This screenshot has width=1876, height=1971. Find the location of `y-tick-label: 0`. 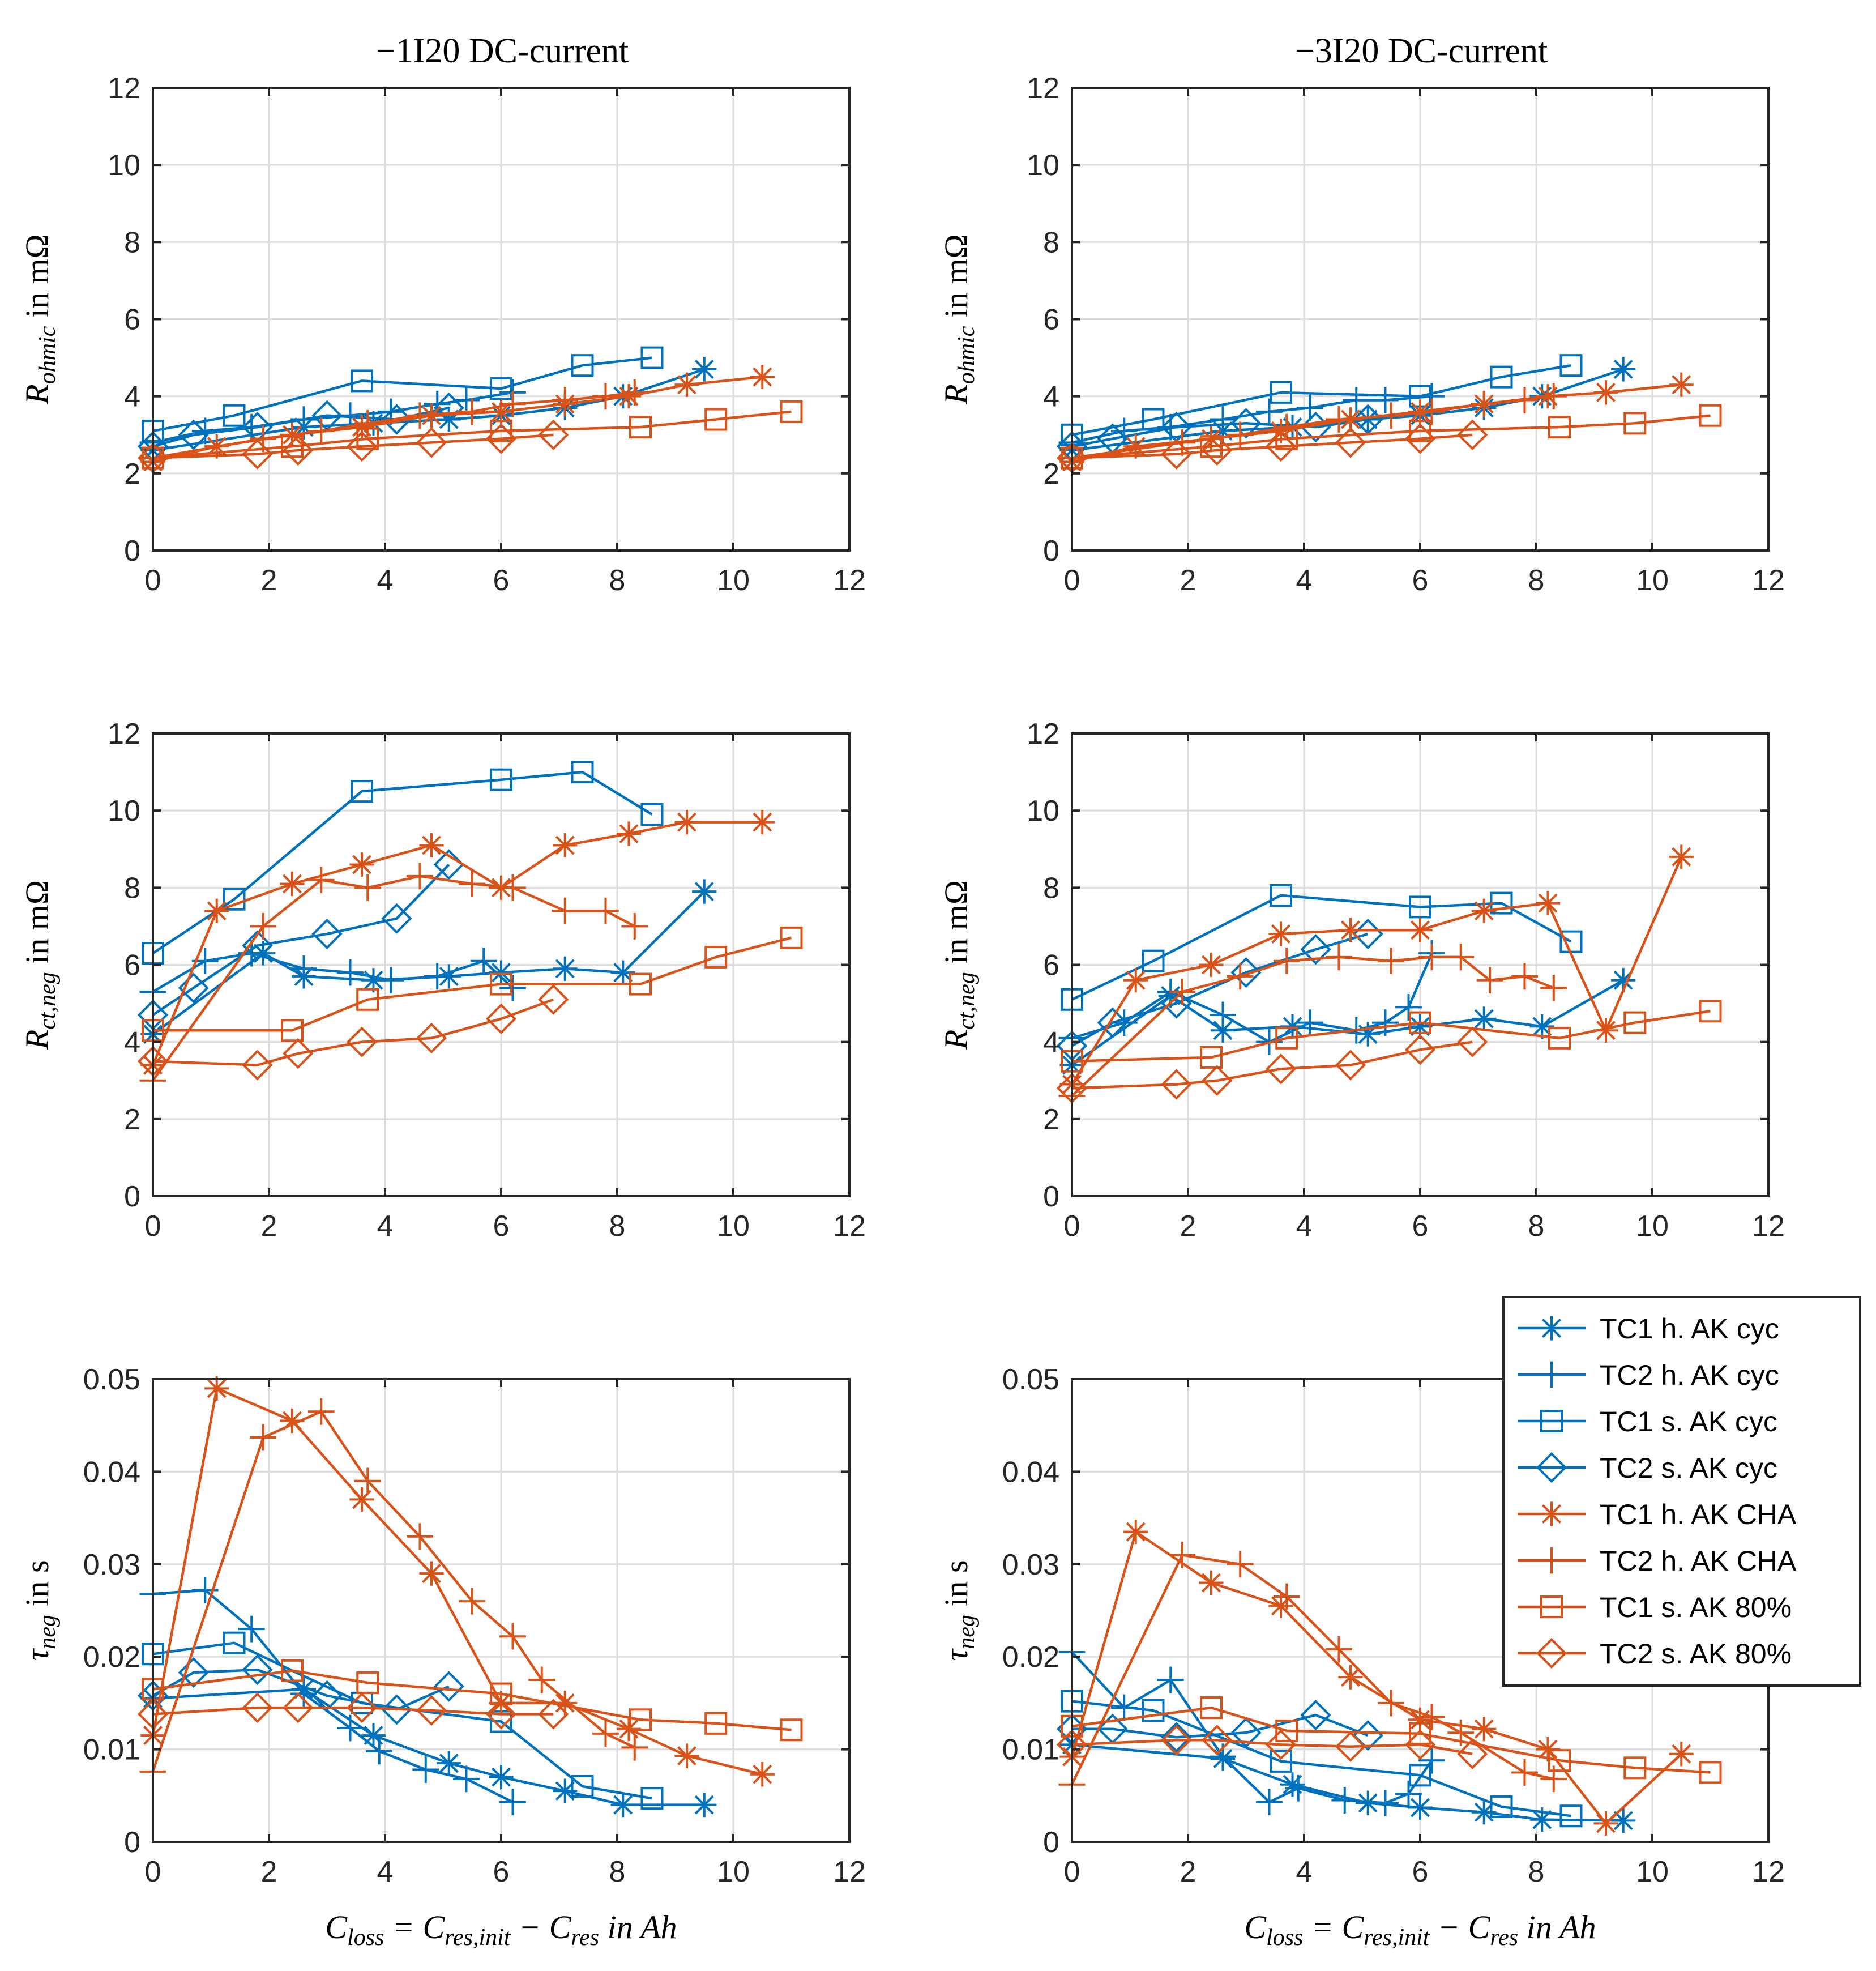

y-tick-label: 0 is located at coordinates (132, 551).